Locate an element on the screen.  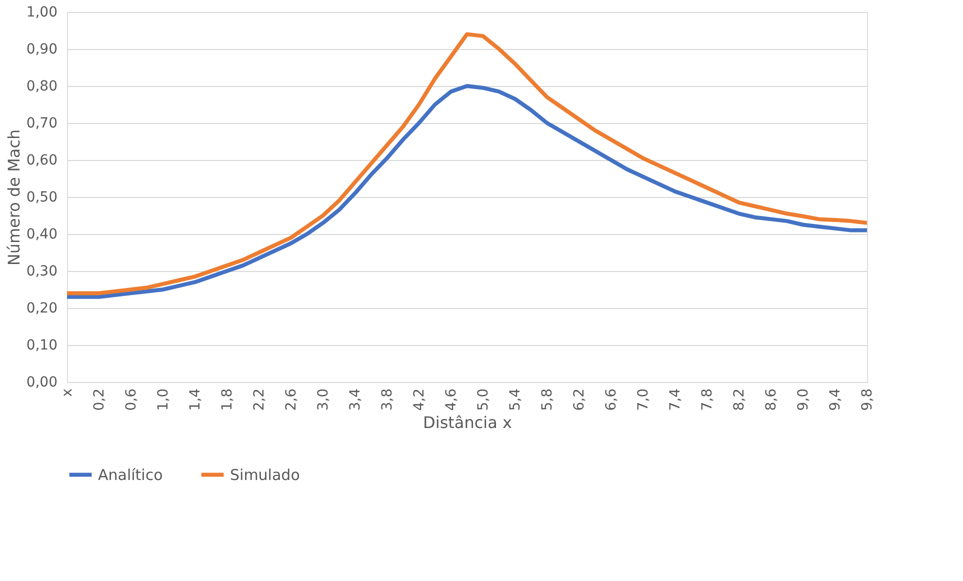
x-tick-label: 7,8 is located at coordinates (708, 399).